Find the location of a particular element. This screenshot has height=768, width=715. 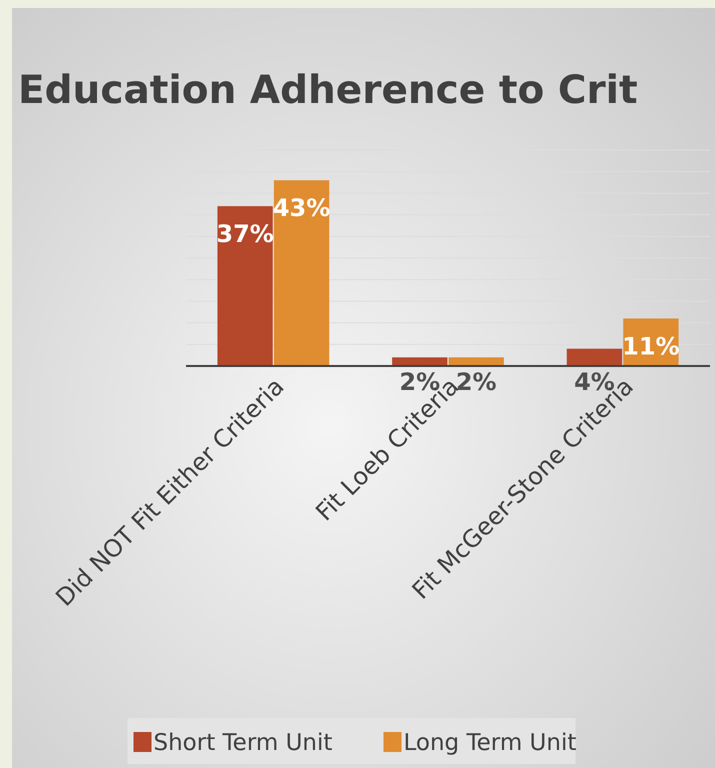

legend-label: Long Term Unit is located at coordinates (490, 743).